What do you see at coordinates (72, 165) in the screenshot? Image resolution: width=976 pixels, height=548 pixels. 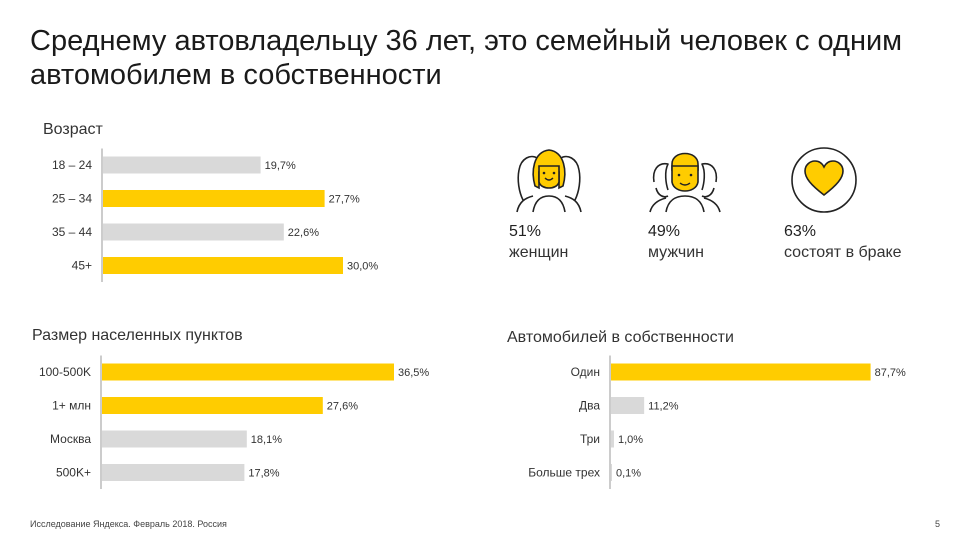 I see `age-category-label-0: 18 – 24` at bounding box center [72, 165].